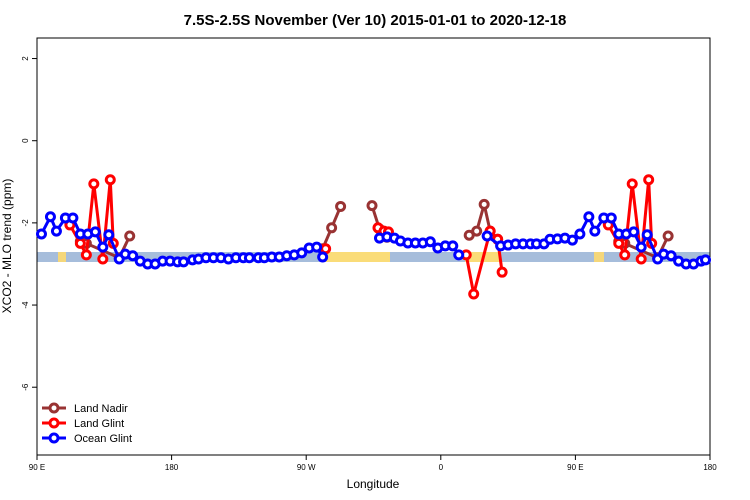 The height and width of the screenshot is (500, 750). What do you see at coordinates (99, 424) in the screenshot?
I see `legend-label: Land Glint` at bounding box center [99, 424].